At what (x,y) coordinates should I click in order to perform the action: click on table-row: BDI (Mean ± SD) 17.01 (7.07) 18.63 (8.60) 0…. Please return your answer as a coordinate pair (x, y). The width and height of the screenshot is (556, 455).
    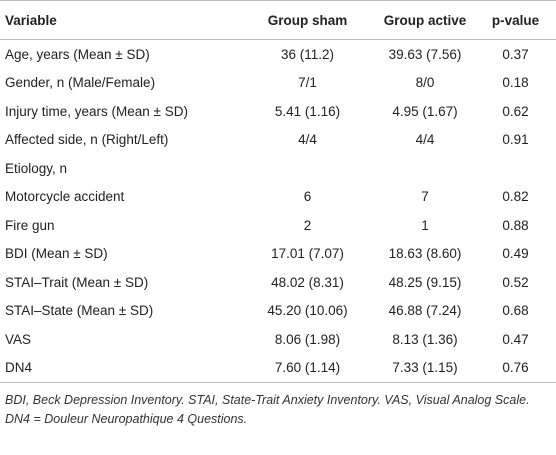
    Looking at the image, I should click on (278, 254).